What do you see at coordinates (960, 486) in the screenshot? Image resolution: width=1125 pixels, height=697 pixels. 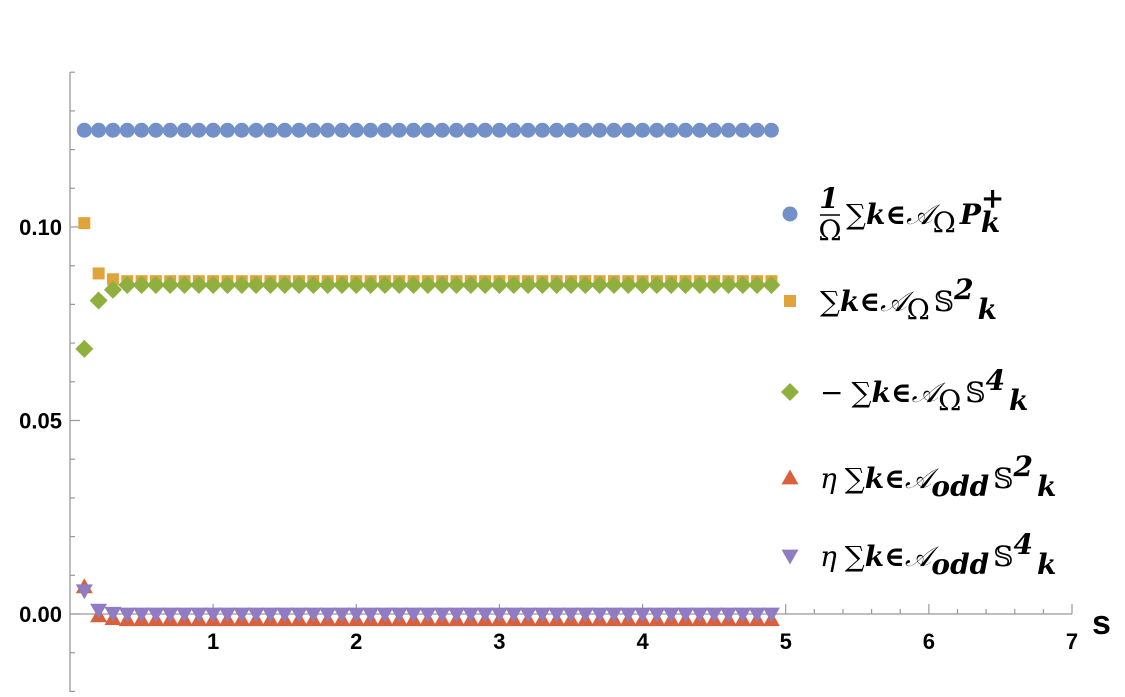 I see `legend-set-subscript: odd` at bounding box center [960, 486].